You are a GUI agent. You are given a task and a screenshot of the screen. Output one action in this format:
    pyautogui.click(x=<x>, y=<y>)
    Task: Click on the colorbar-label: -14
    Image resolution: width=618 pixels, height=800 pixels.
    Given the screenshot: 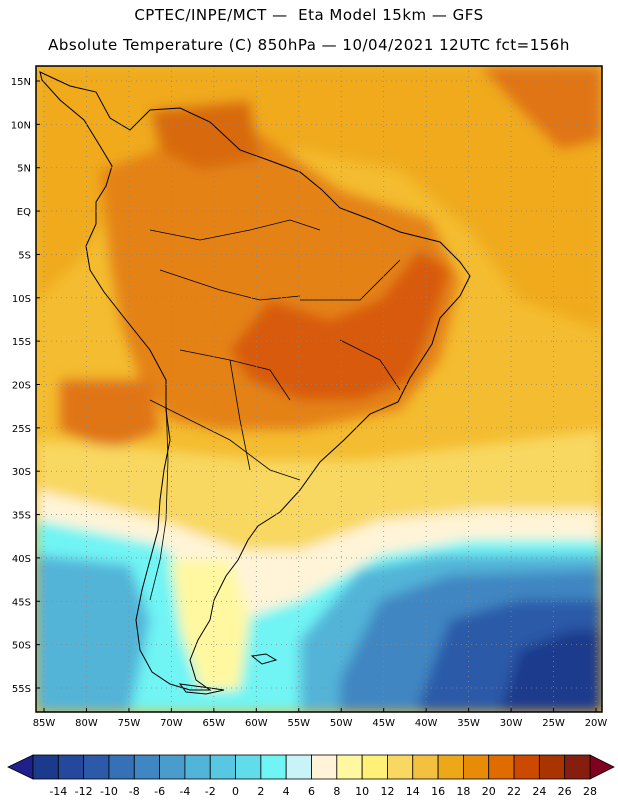 What is the action you would take?
    pyautogui.click(x=58, y=791)
    